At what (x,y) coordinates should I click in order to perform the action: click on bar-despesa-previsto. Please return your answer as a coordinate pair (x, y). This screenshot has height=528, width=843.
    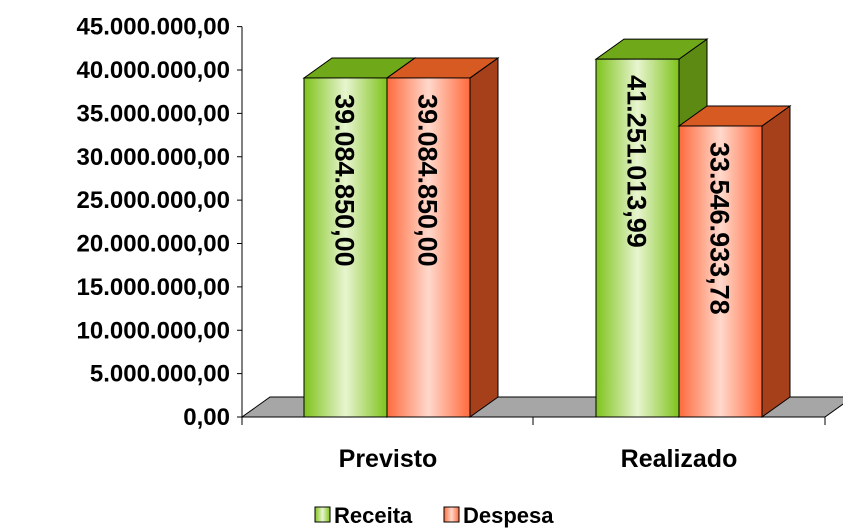
    Looking at the image, I should click on (442, 237).